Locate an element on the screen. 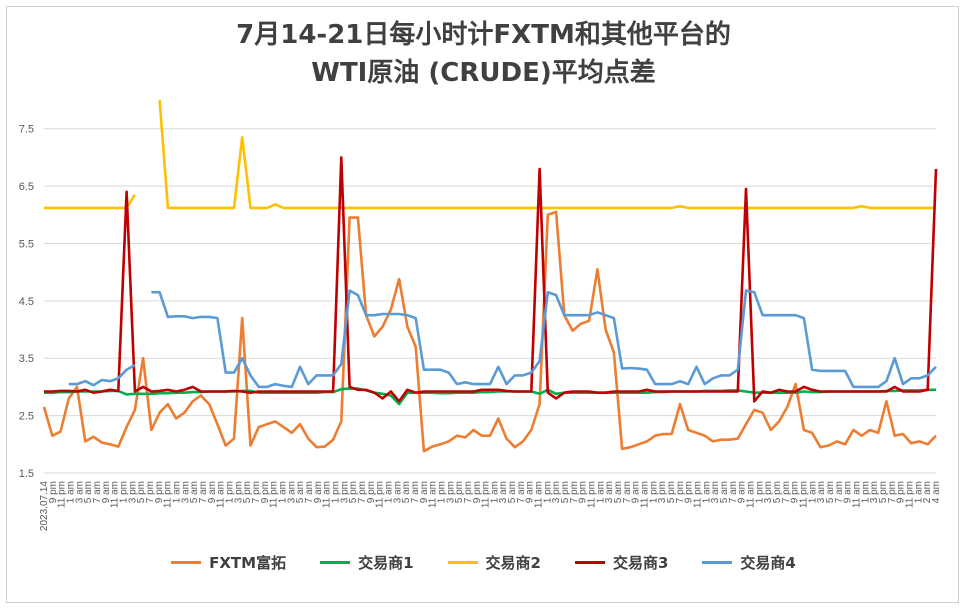  legend-item-1: 交易商1 is located at coordinates (367, 562).